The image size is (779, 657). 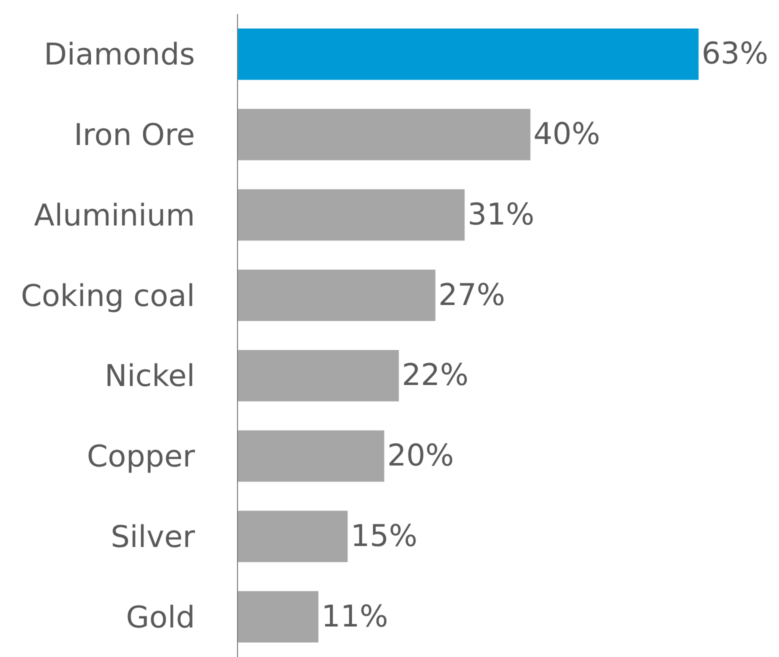 What do you see at coordinates (384, 536) in the screenshot?
I see `data-label: 15%` at bounding box center [384, 536].